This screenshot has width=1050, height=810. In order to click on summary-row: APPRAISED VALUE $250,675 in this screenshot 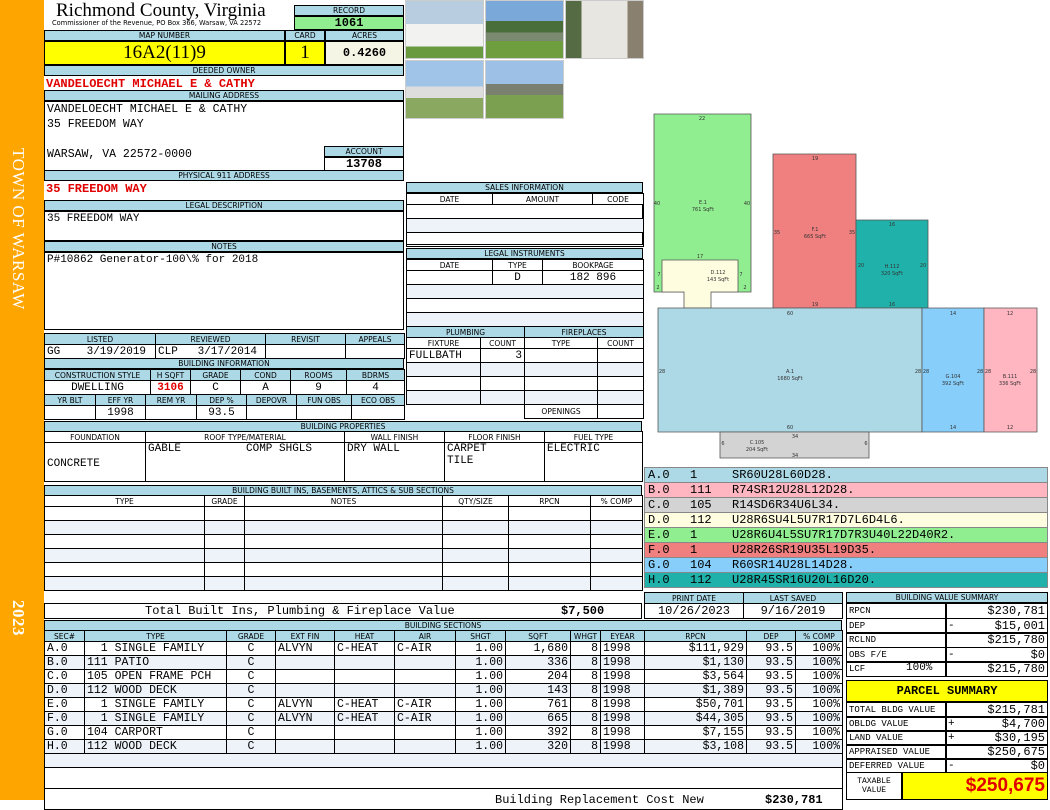, I will do `click(947, 752)`.